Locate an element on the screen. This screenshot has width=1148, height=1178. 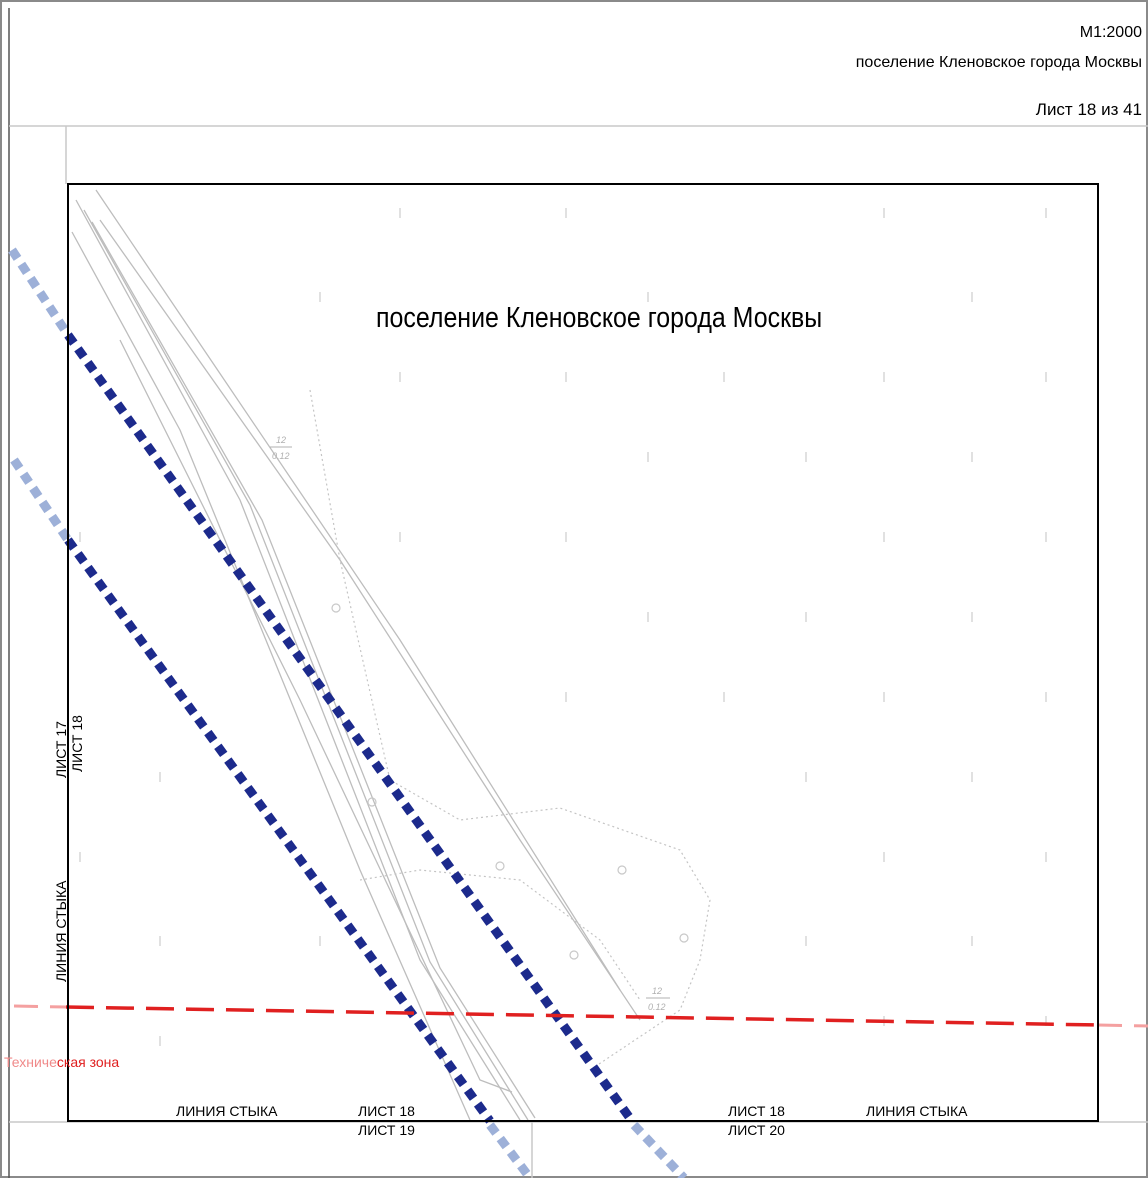
sheet-number: Лист 18 из 41 is located at coordinates (1088, 109).